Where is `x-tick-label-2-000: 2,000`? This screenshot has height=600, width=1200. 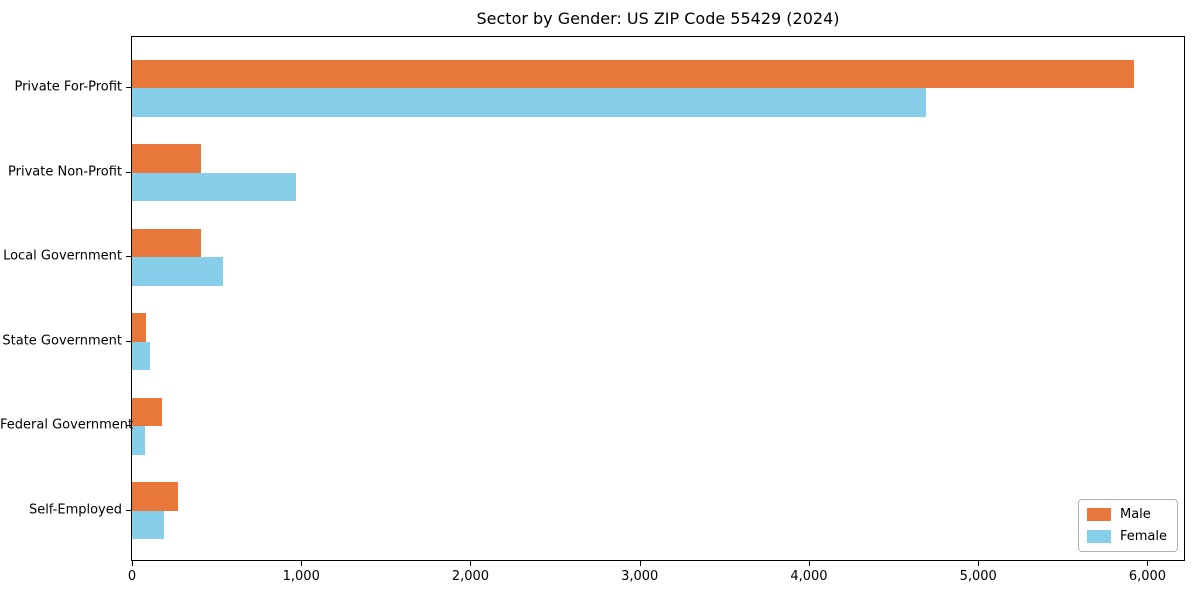 x-tick-label-2-000: 2,000 is located at coordinates (470, 576).